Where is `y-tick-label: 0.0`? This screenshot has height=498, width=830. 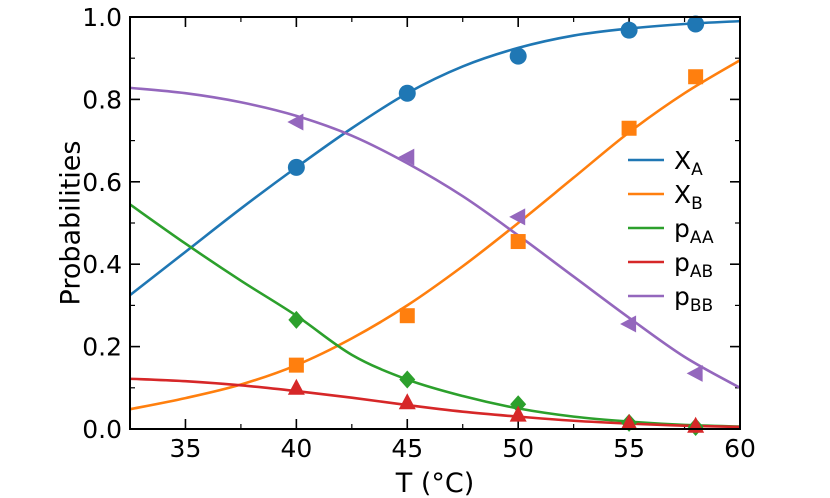 y-tick-label: 0.0 is located at coordinates (102, 429).